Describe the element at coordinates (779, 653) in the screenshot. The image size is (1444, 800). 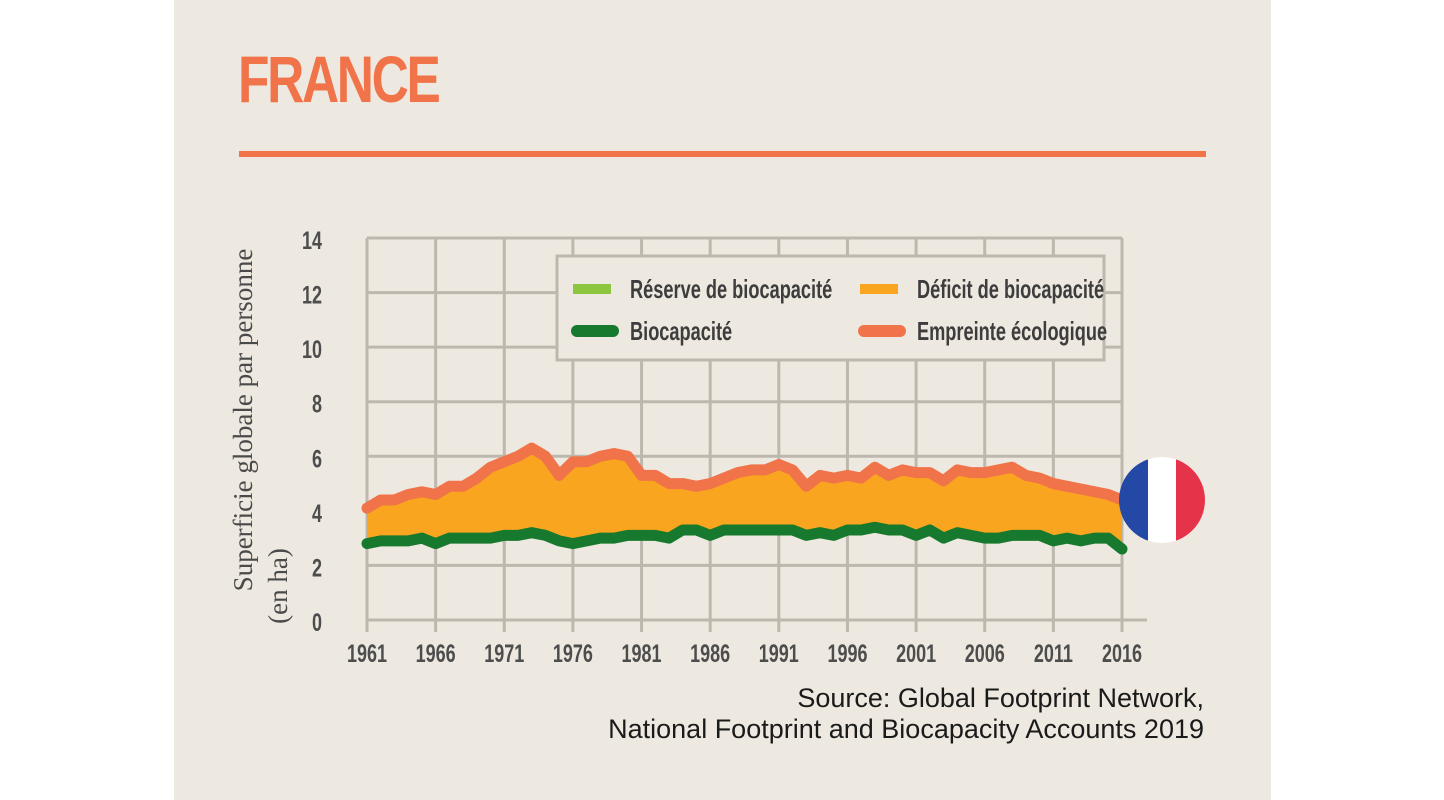
I see `x-tick-label: 1991` at that location.